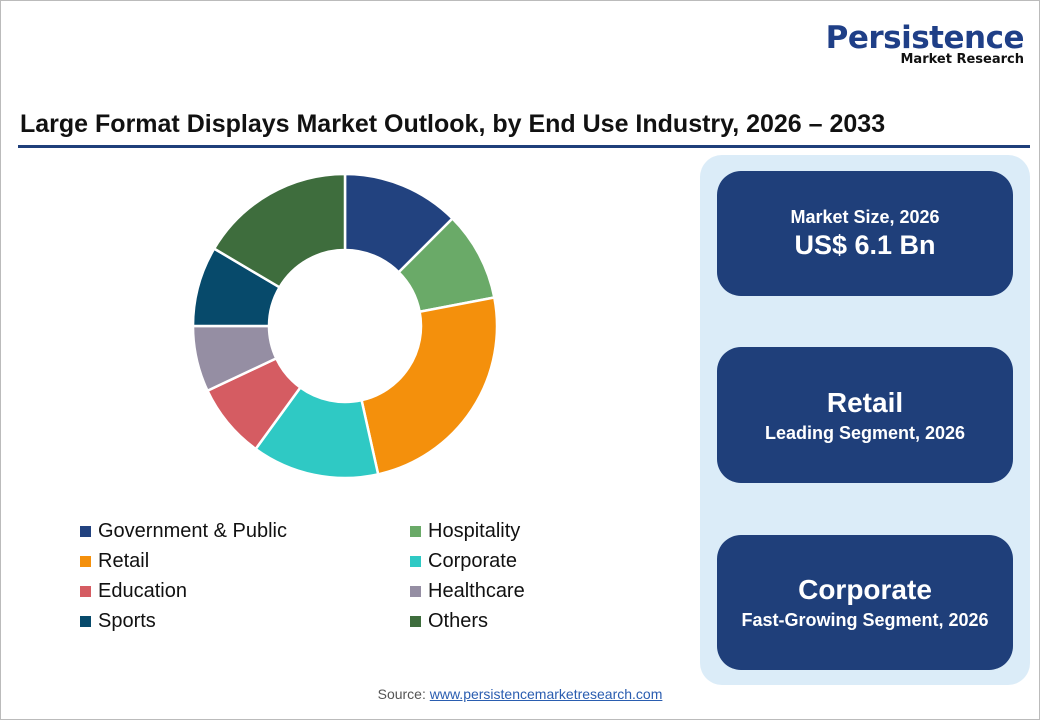  I want to click on source-label: Source:, so click(403, 694).